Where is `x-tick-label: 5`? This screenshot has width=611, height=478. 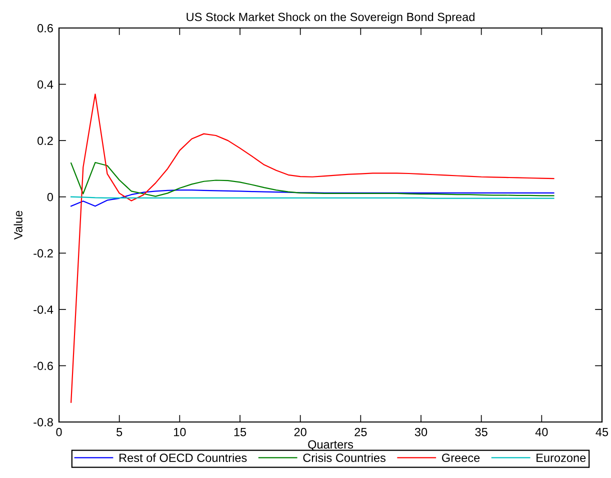
x-tick-label: 5 is located at coordinates (119, 432).